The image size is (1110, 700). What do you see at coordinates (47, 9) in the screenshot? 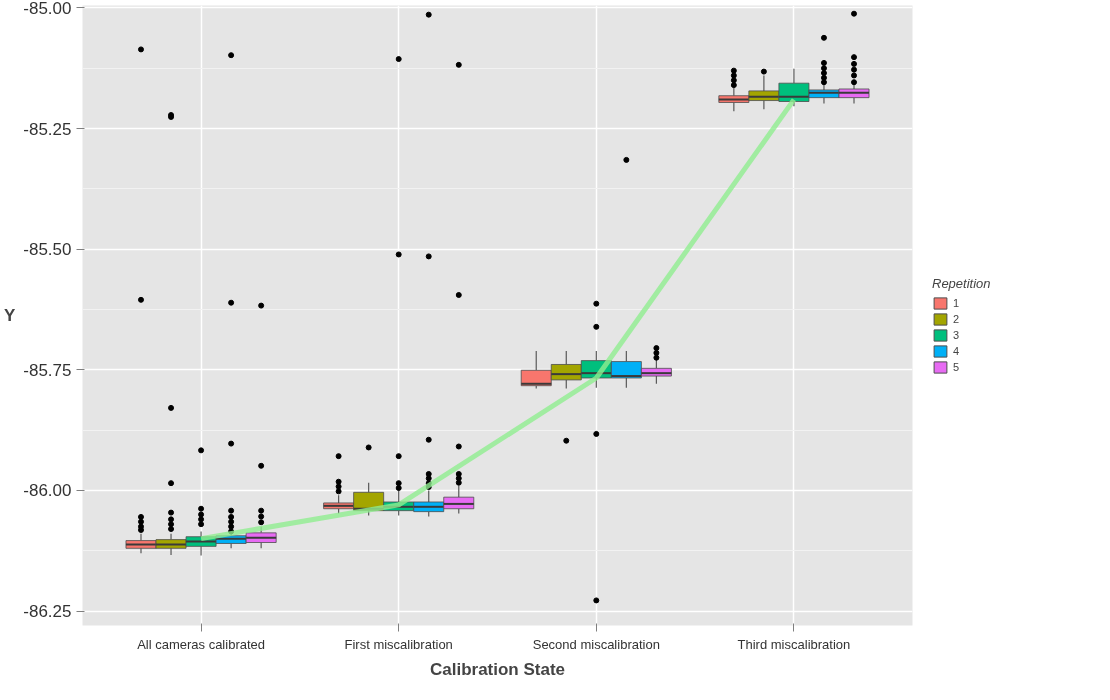
I see `y-tick-label: -85.00` at bounding box center [47, 9].